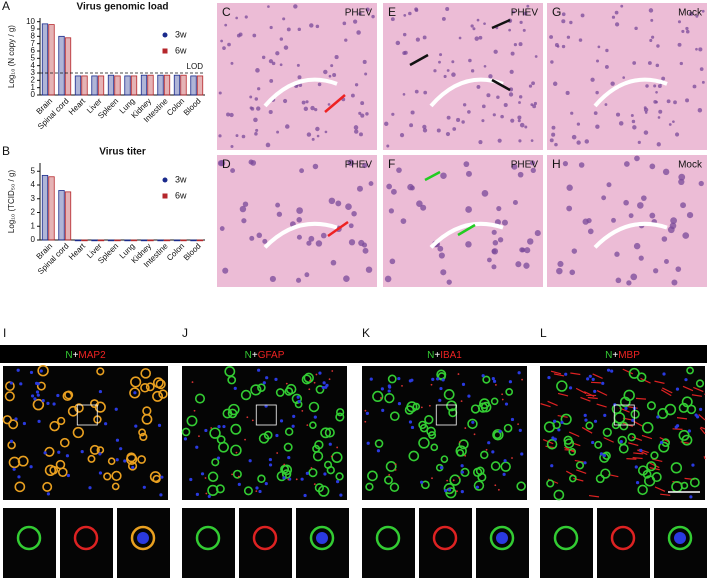  I want to click on inset-cell, so click(322, 538).